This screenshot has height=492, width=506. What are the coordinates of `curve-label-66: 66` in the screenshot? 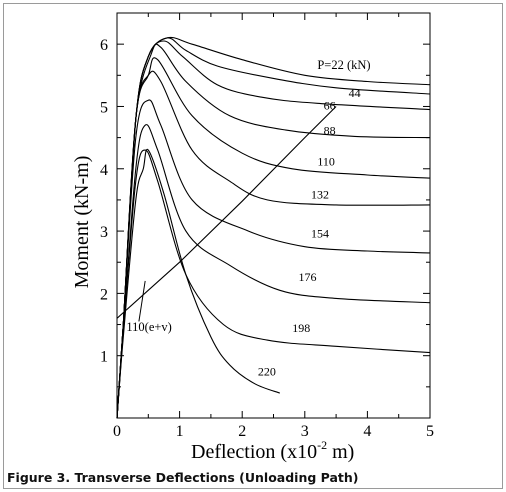 It's located at (330, 106).